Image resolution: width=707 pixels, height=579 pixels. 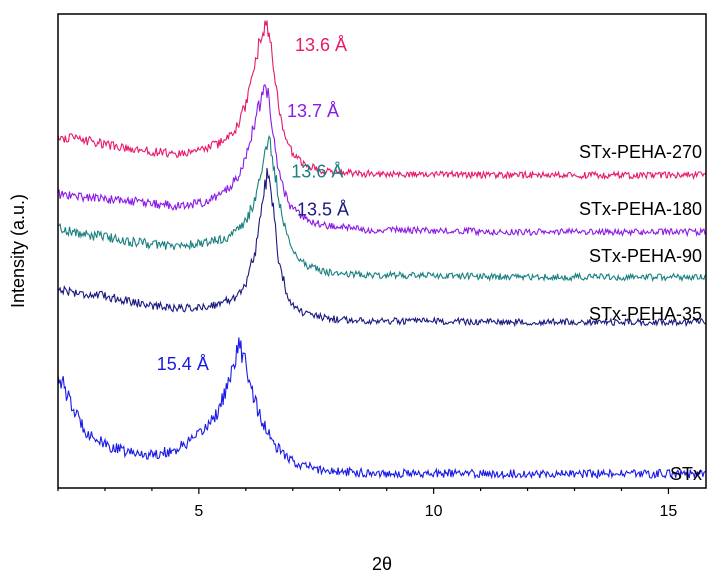 What do you see at coordinates (645, 314) in the screenshot?
I see `series-label: STx-PEHA-35` at bounding box center [645, 314].